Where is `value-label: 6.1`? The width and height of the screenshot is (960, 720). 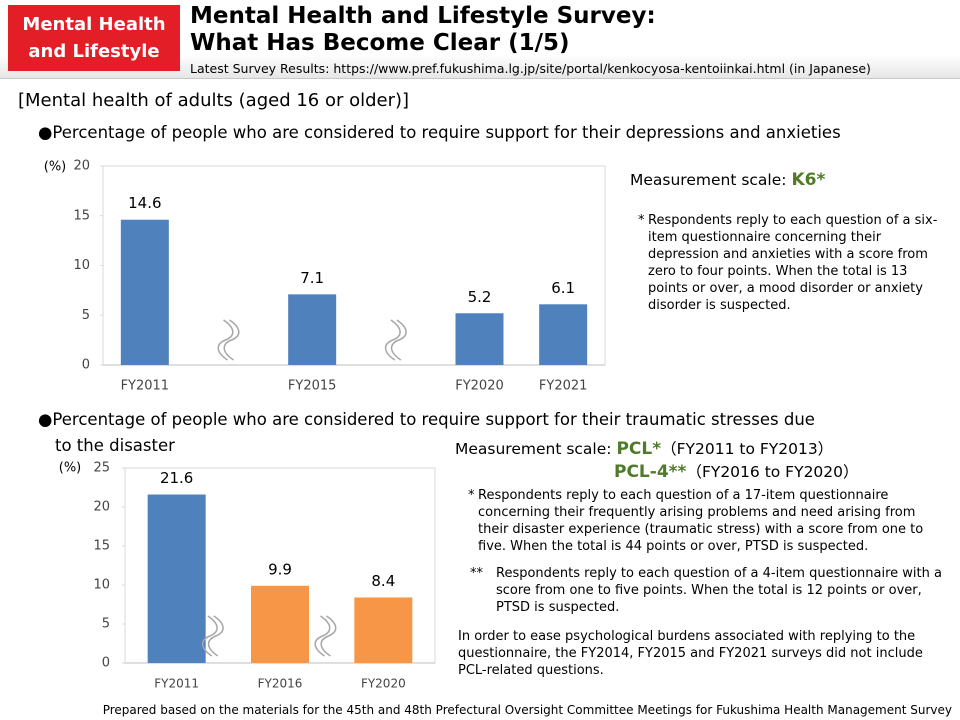
value-label: 6.1 is located at coordinates (563, 288).